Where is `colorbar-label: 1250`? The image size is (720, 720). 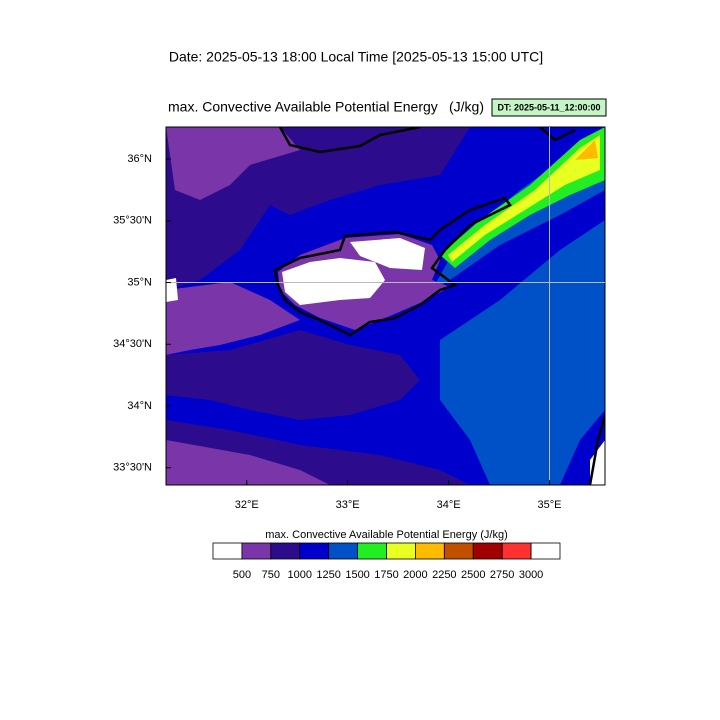 colorbar-label: 1250 is located at coordinates (328, 575).